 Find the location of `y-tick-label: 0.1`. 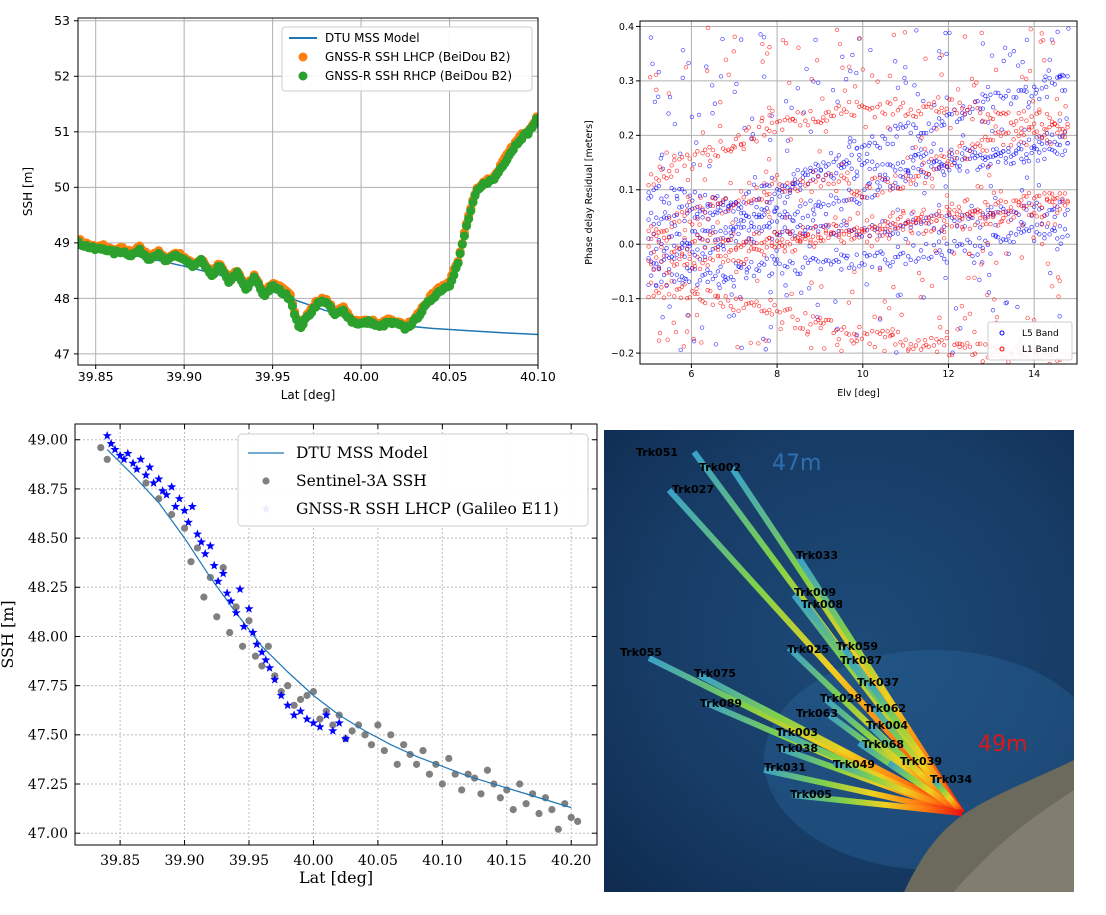

y-tick-label: 0.1 is located at coordinates (626, 190).